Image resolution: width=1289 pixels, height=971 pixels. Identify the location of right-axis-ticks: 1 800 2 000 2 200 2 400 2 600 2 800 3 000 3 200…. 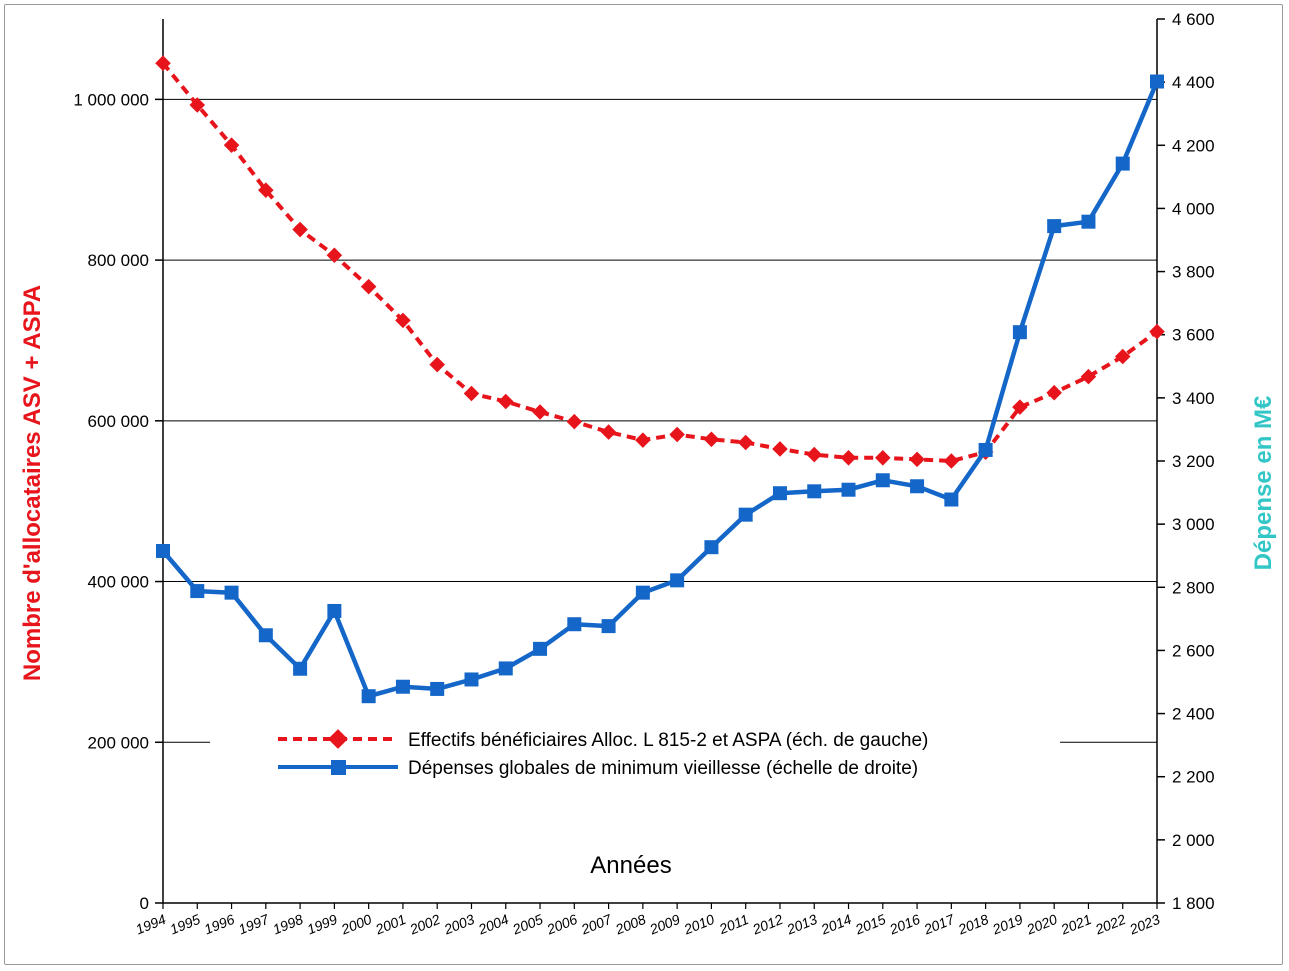
(1186, 461).